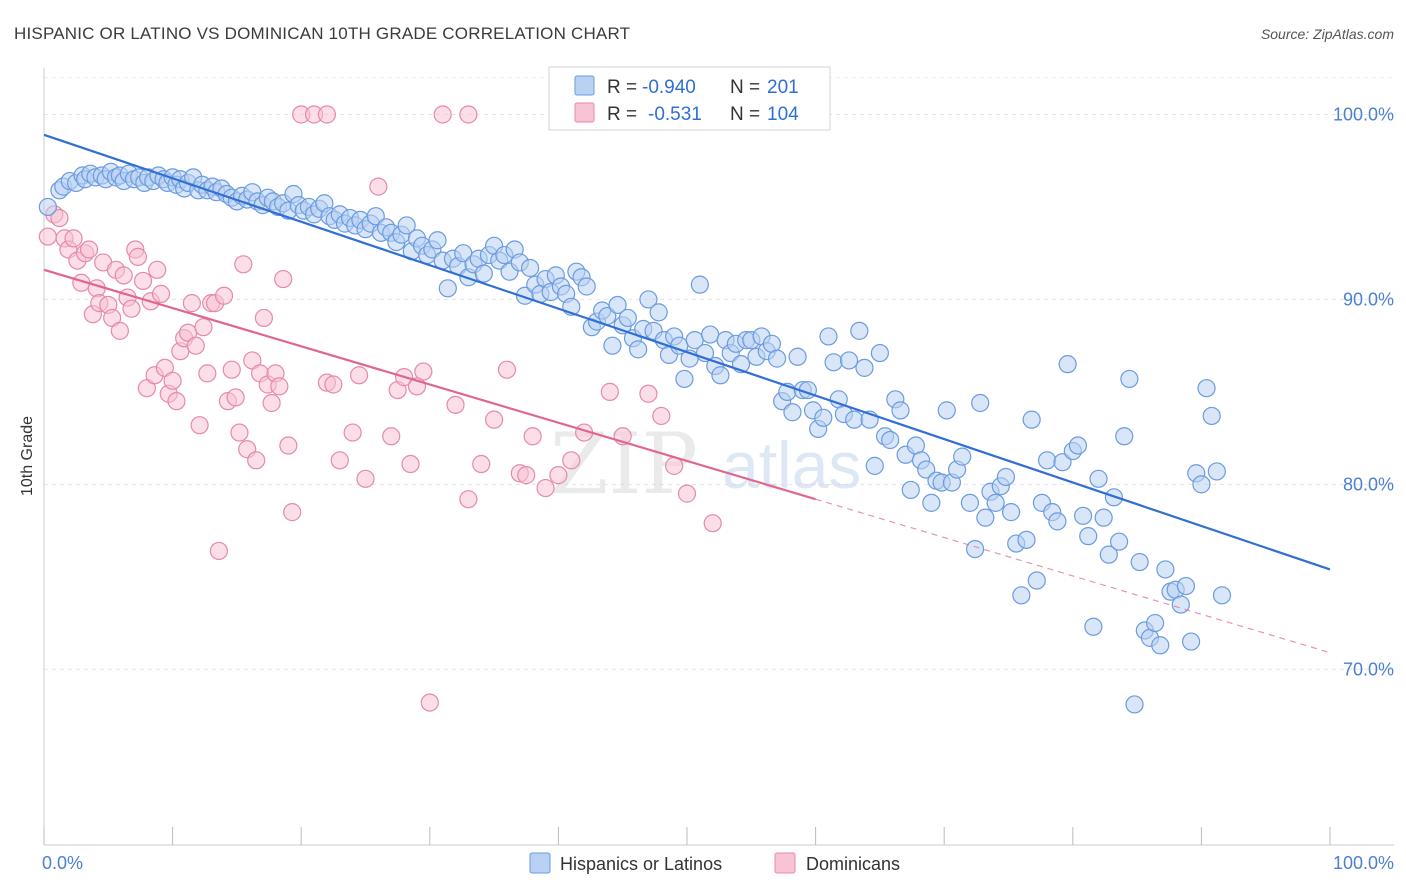 The height and width of the screenshot is (892, 1406). Describe the element at coordinates (745, 114) in the screenshot. I see `stats-n-label-dominican: N =` at that location.